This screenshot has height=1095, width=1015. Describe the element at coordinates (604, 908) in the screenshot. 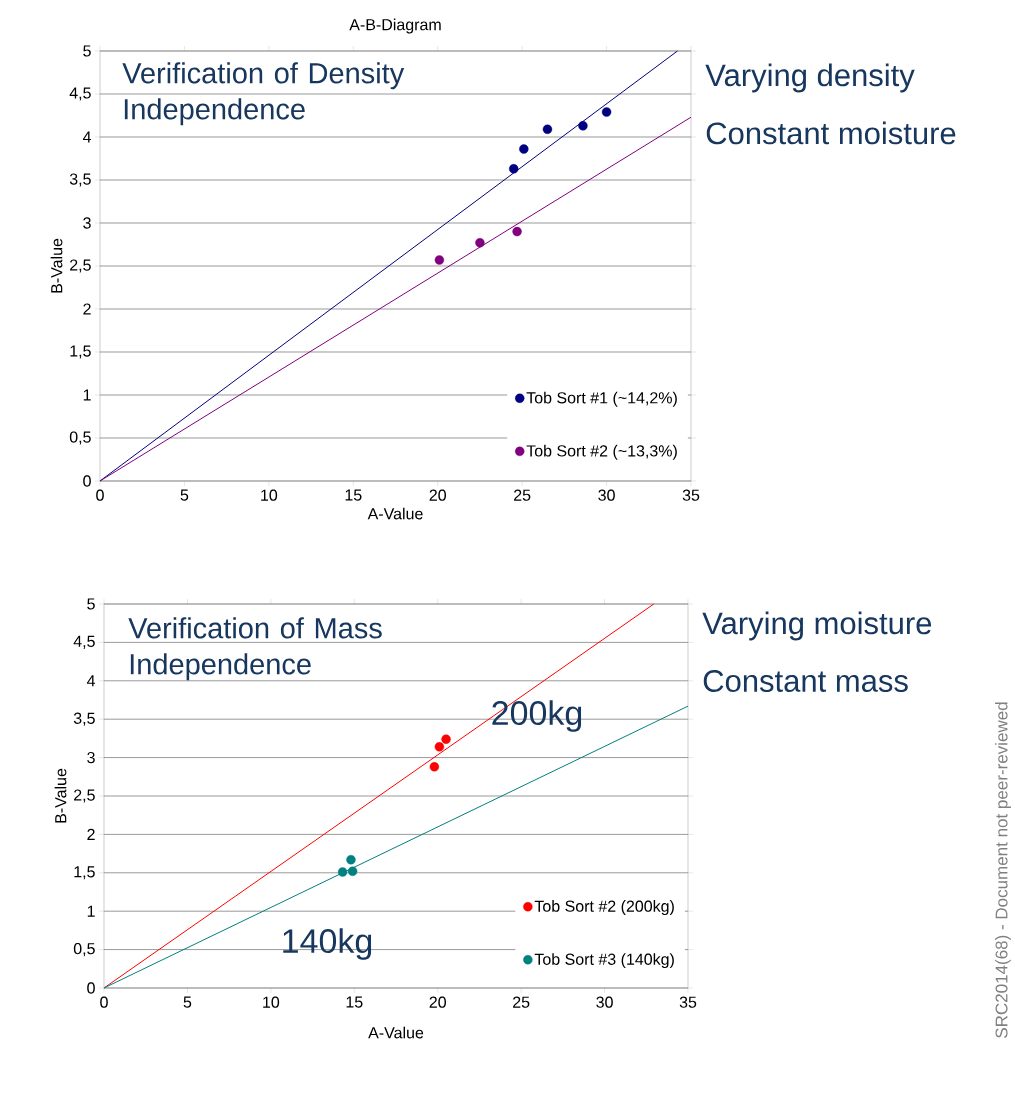

I see `legend-label: Tob Sort #2 (200kg)` at that location.